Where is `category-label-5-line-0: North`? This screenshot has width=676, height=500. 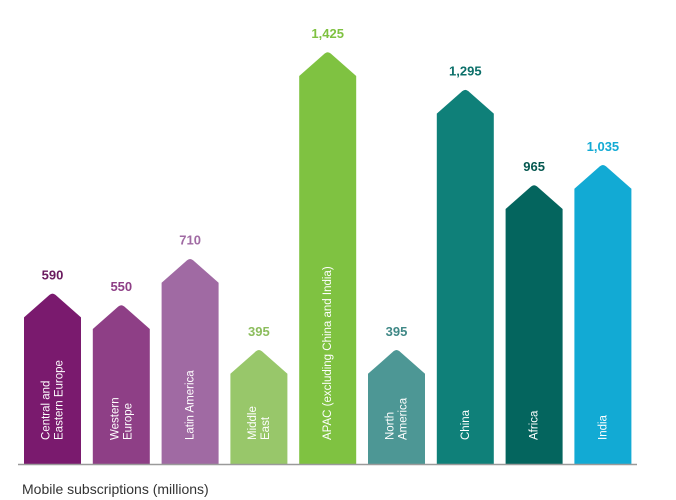 category-label-5-line-0: North is located at coordinates (391, 426).